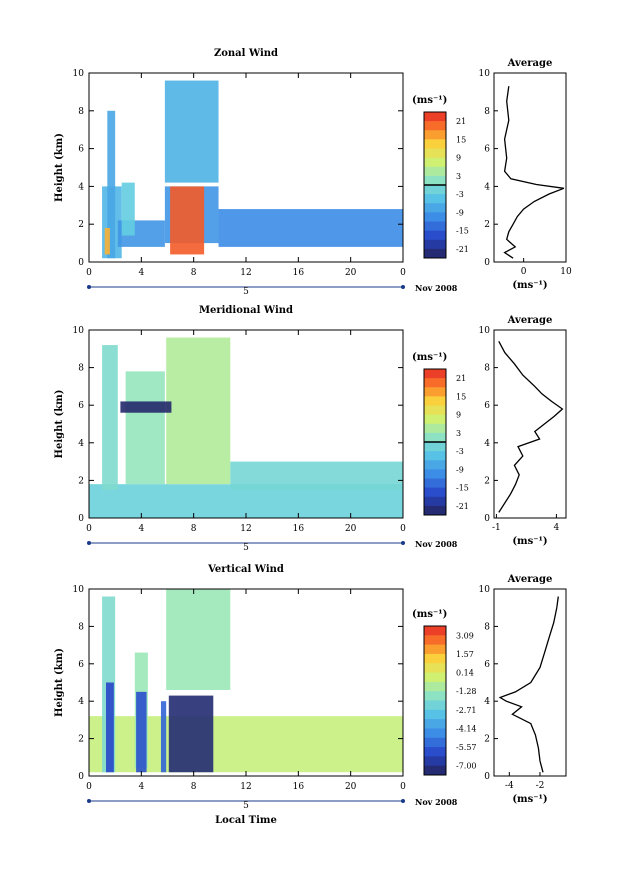 The width and height of the screenshot is (619, 873). What do you see at coordinates (460, 194) in the screenshot?
I see `colorbar-tick-label: -3` at bounding box center [460, 194].